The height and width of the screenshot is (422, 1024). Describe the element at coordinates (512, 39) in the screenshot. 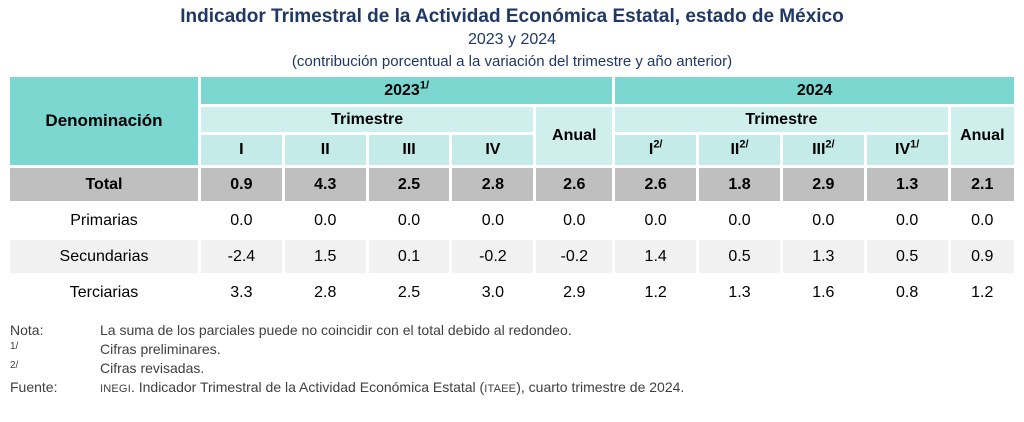

I see `subtitle-years: 2023 y 2024` at that location.